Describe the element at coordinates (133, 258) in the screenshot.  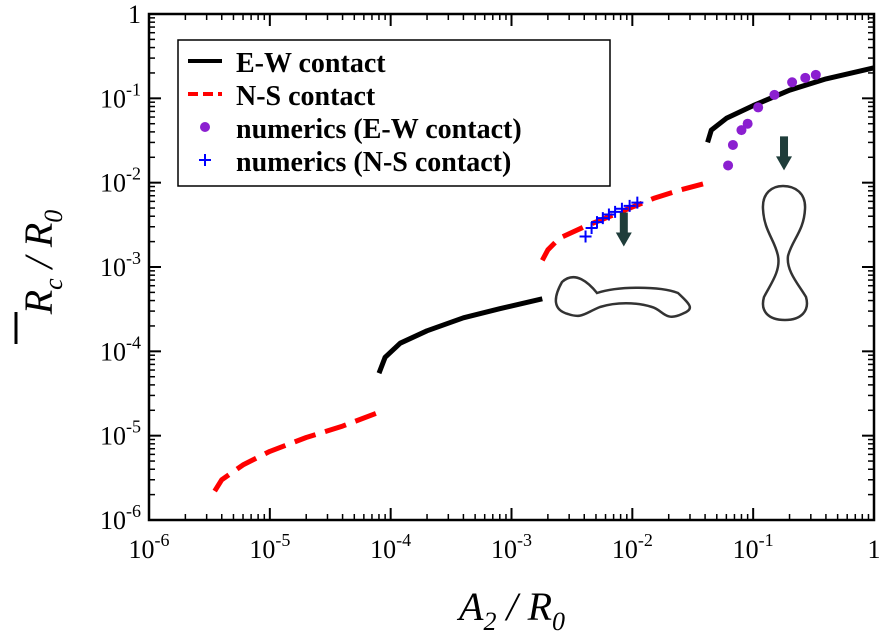
I see `y-tick-label-exp: -3` at that location.